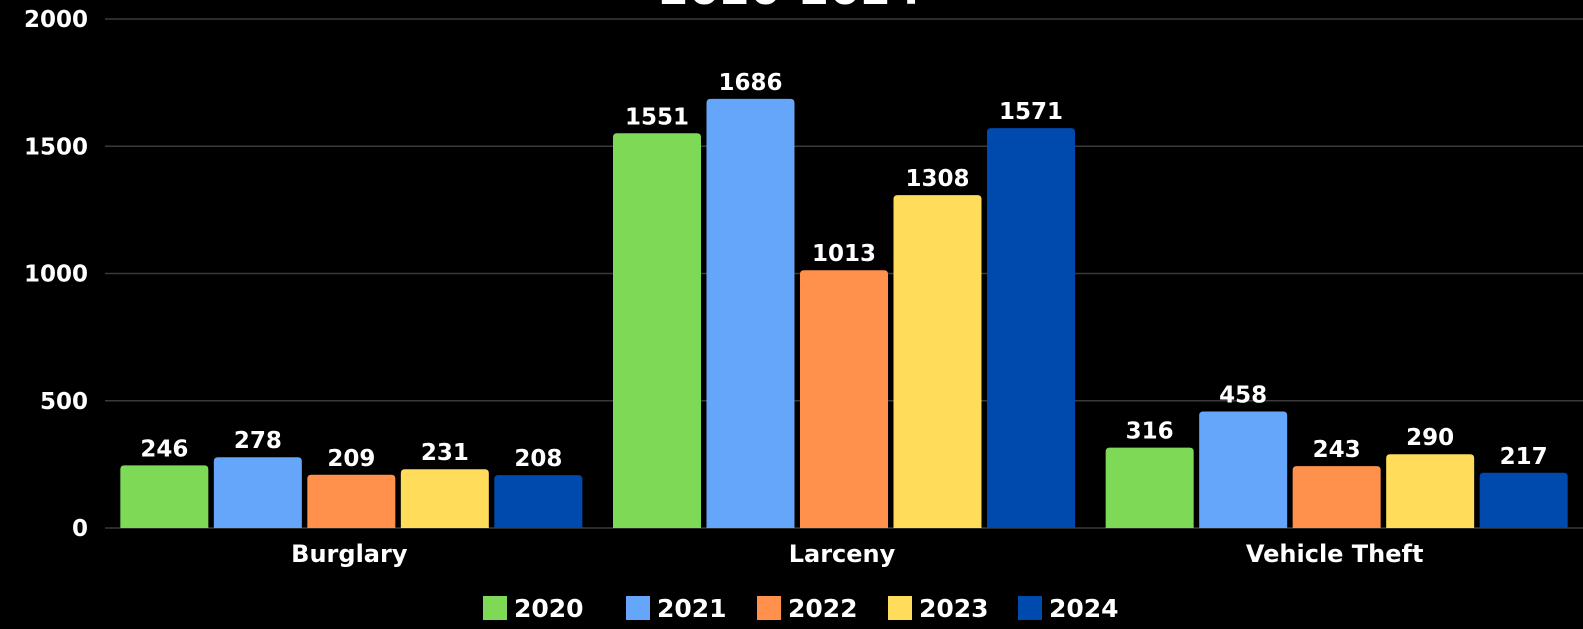 The image size is (1583, 629). Describe the element at coordinates (657, 117) in the screenshot. I see `data-label: 1551` at that location.